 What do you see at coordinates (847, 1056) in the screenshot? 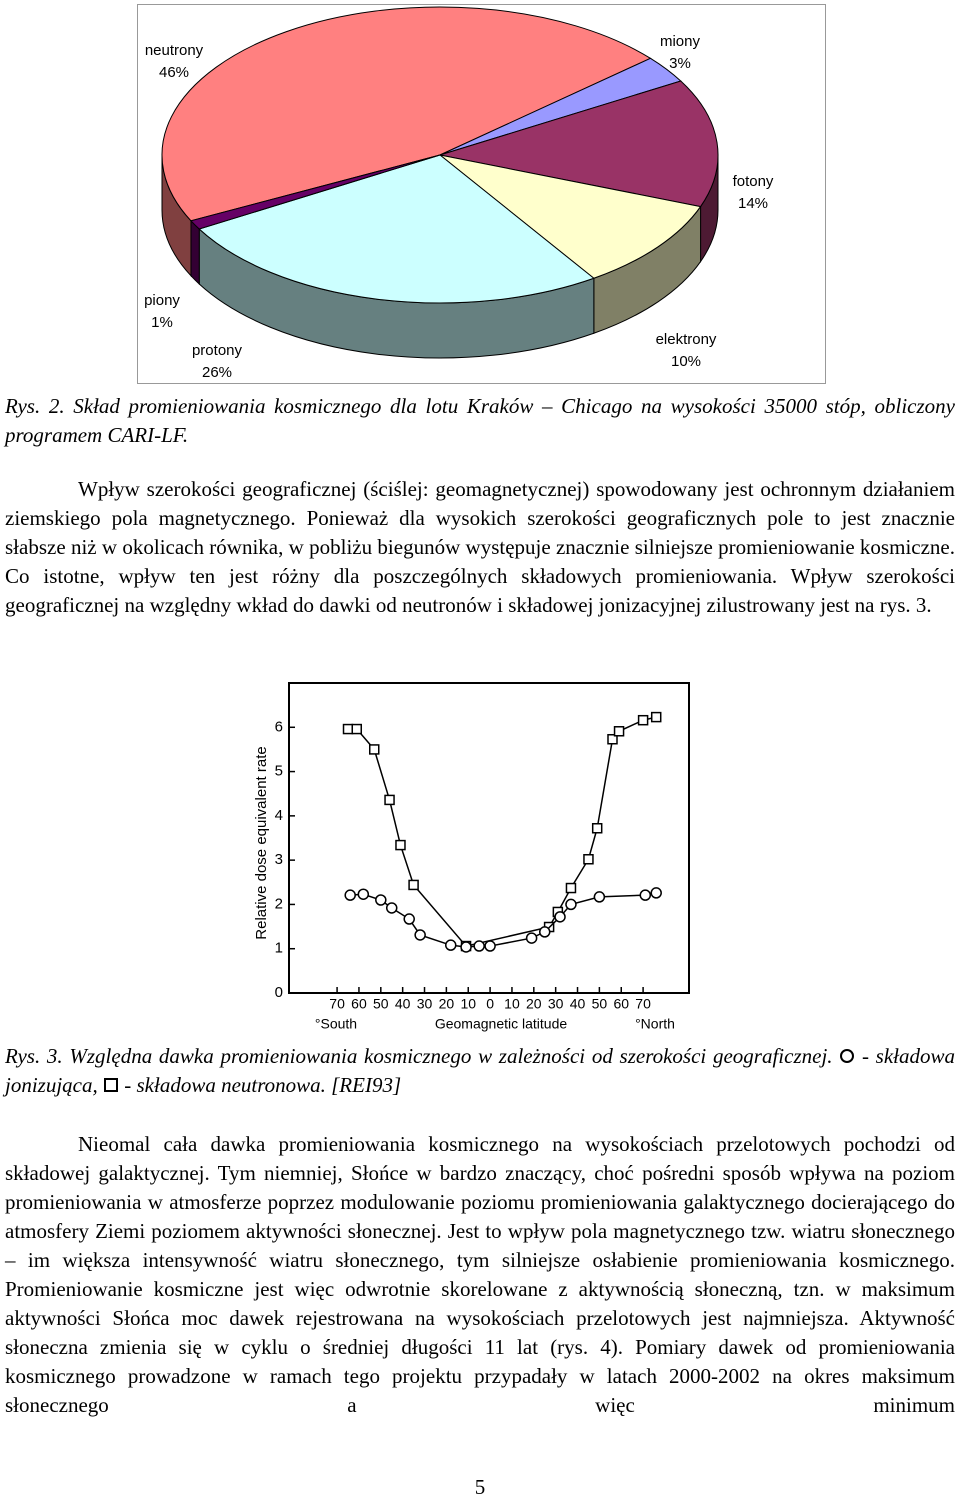
I see `circle-symbol` at bounding box center [847, 1056].